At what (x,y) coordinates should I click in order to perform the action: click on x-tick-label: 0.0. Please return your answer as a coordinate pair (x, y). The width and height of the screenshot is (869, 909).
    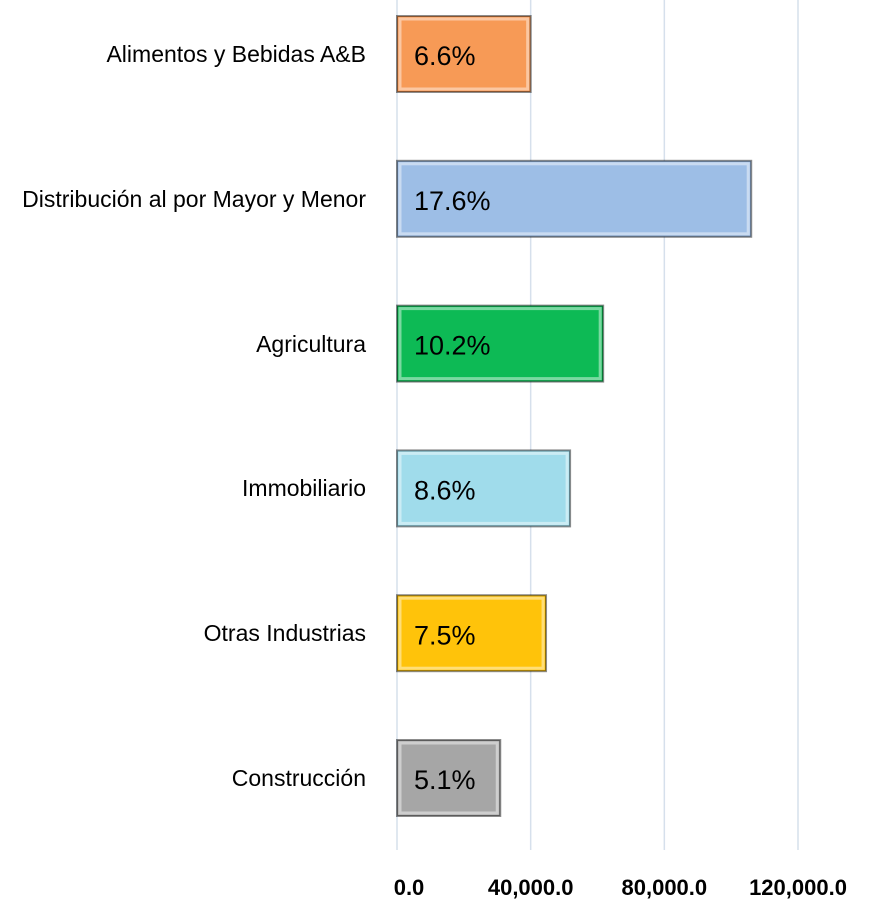
    Looking at the image, I should click on (409, 887).